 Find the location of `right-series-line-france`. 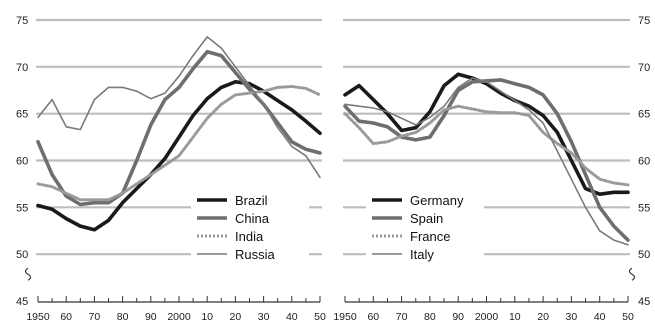

right-series-line-france is located at coordinates (486, 145).